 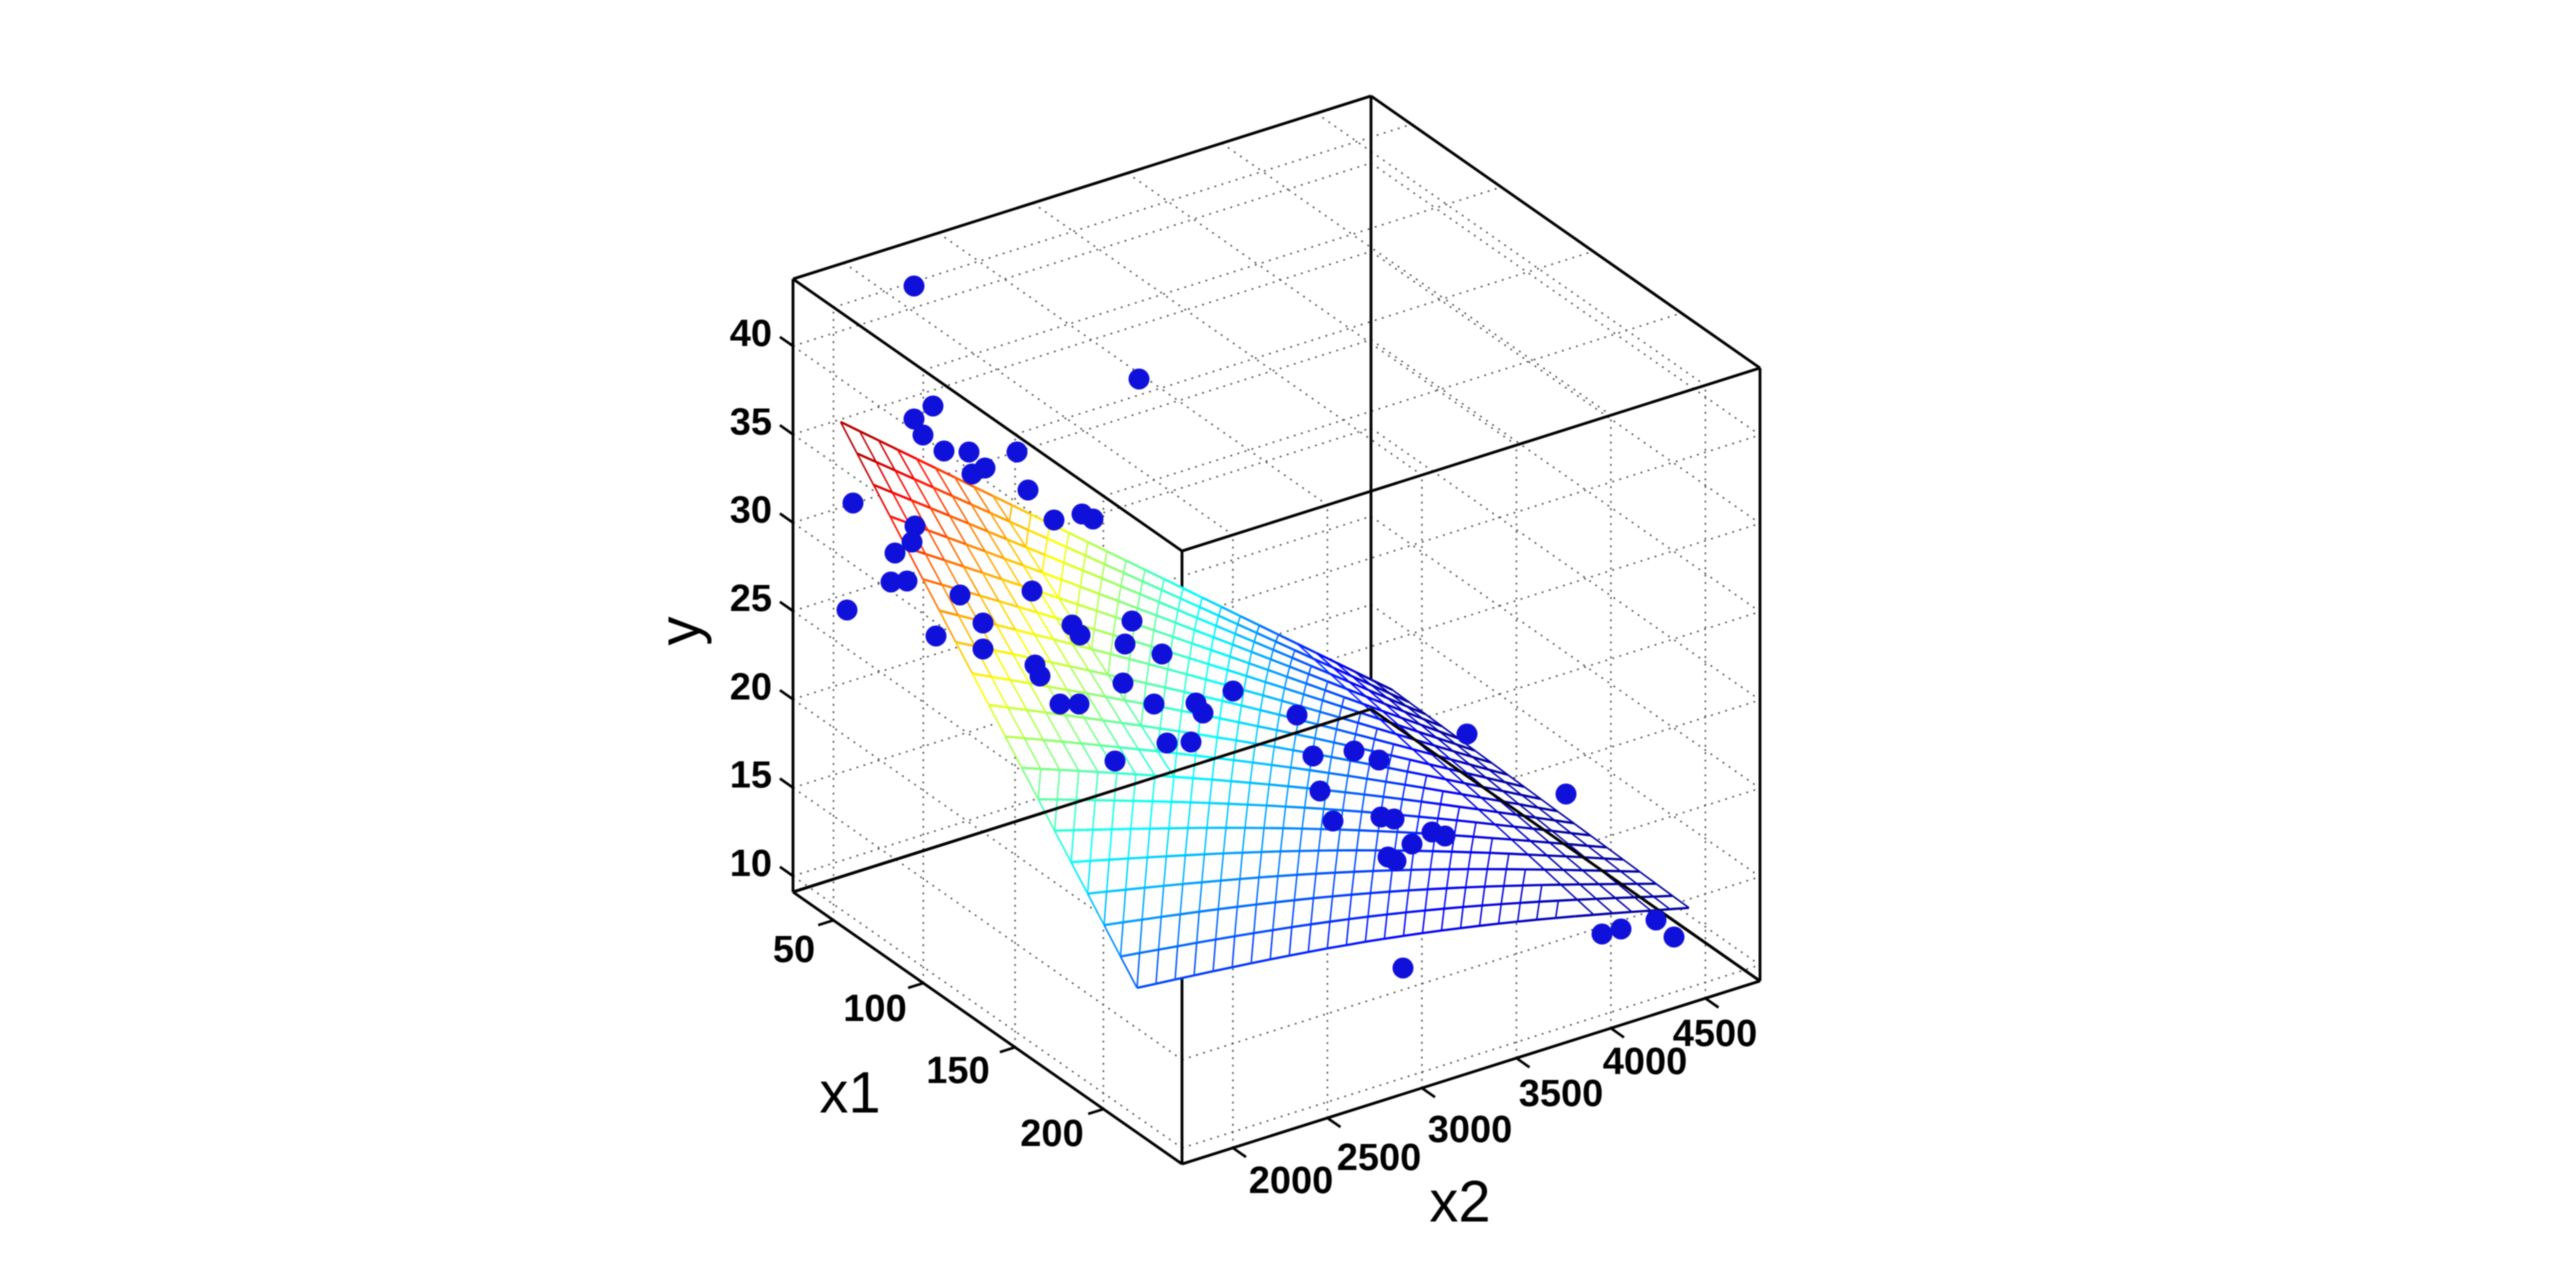 I want to click on svg-text: 25, so click(x=751, y=599).